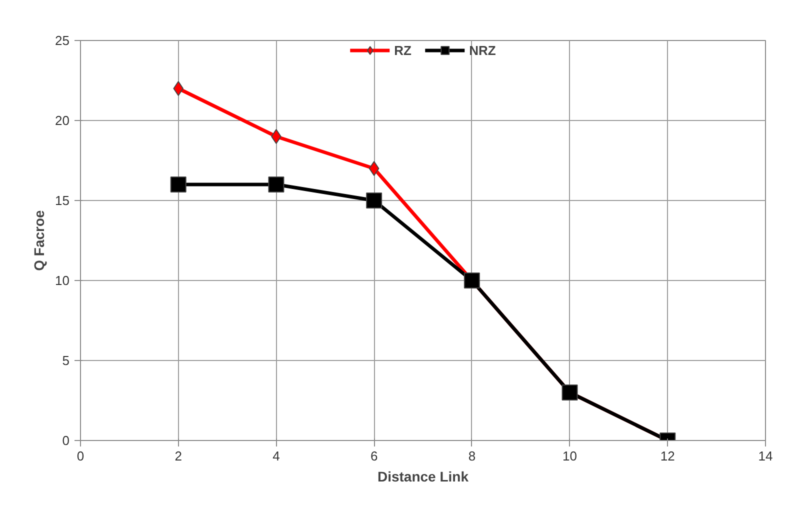 Image resolution: width=790 pixels, height=509 pixels. Describe the element at coordinates (39, 240) in the screenshot. I see `y-axis-title: Q Facroe` at that location.